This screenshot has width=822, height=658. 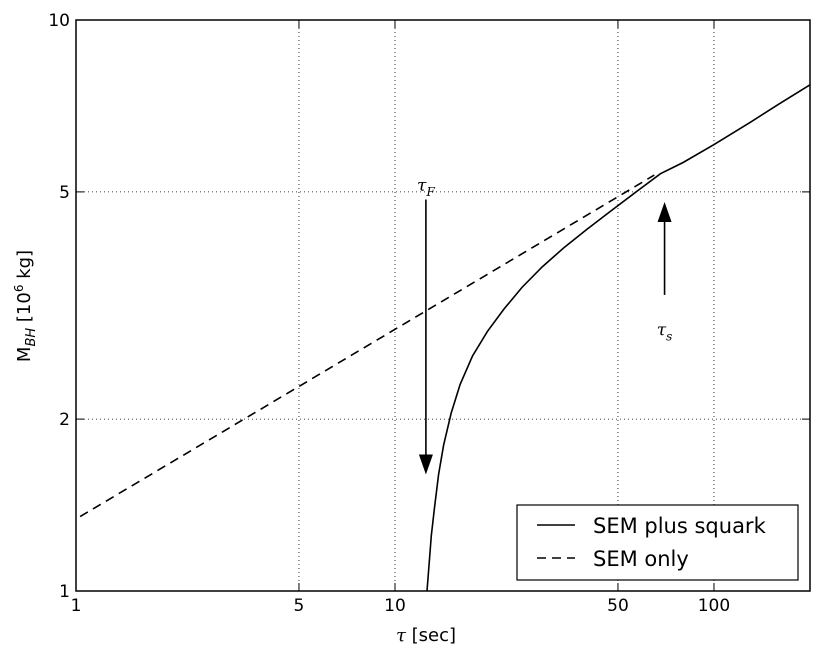 What do you see at coordinates (714, 606) in the screenshot?
I see `x-tick-label: 100` at bounding box center [714, 606].